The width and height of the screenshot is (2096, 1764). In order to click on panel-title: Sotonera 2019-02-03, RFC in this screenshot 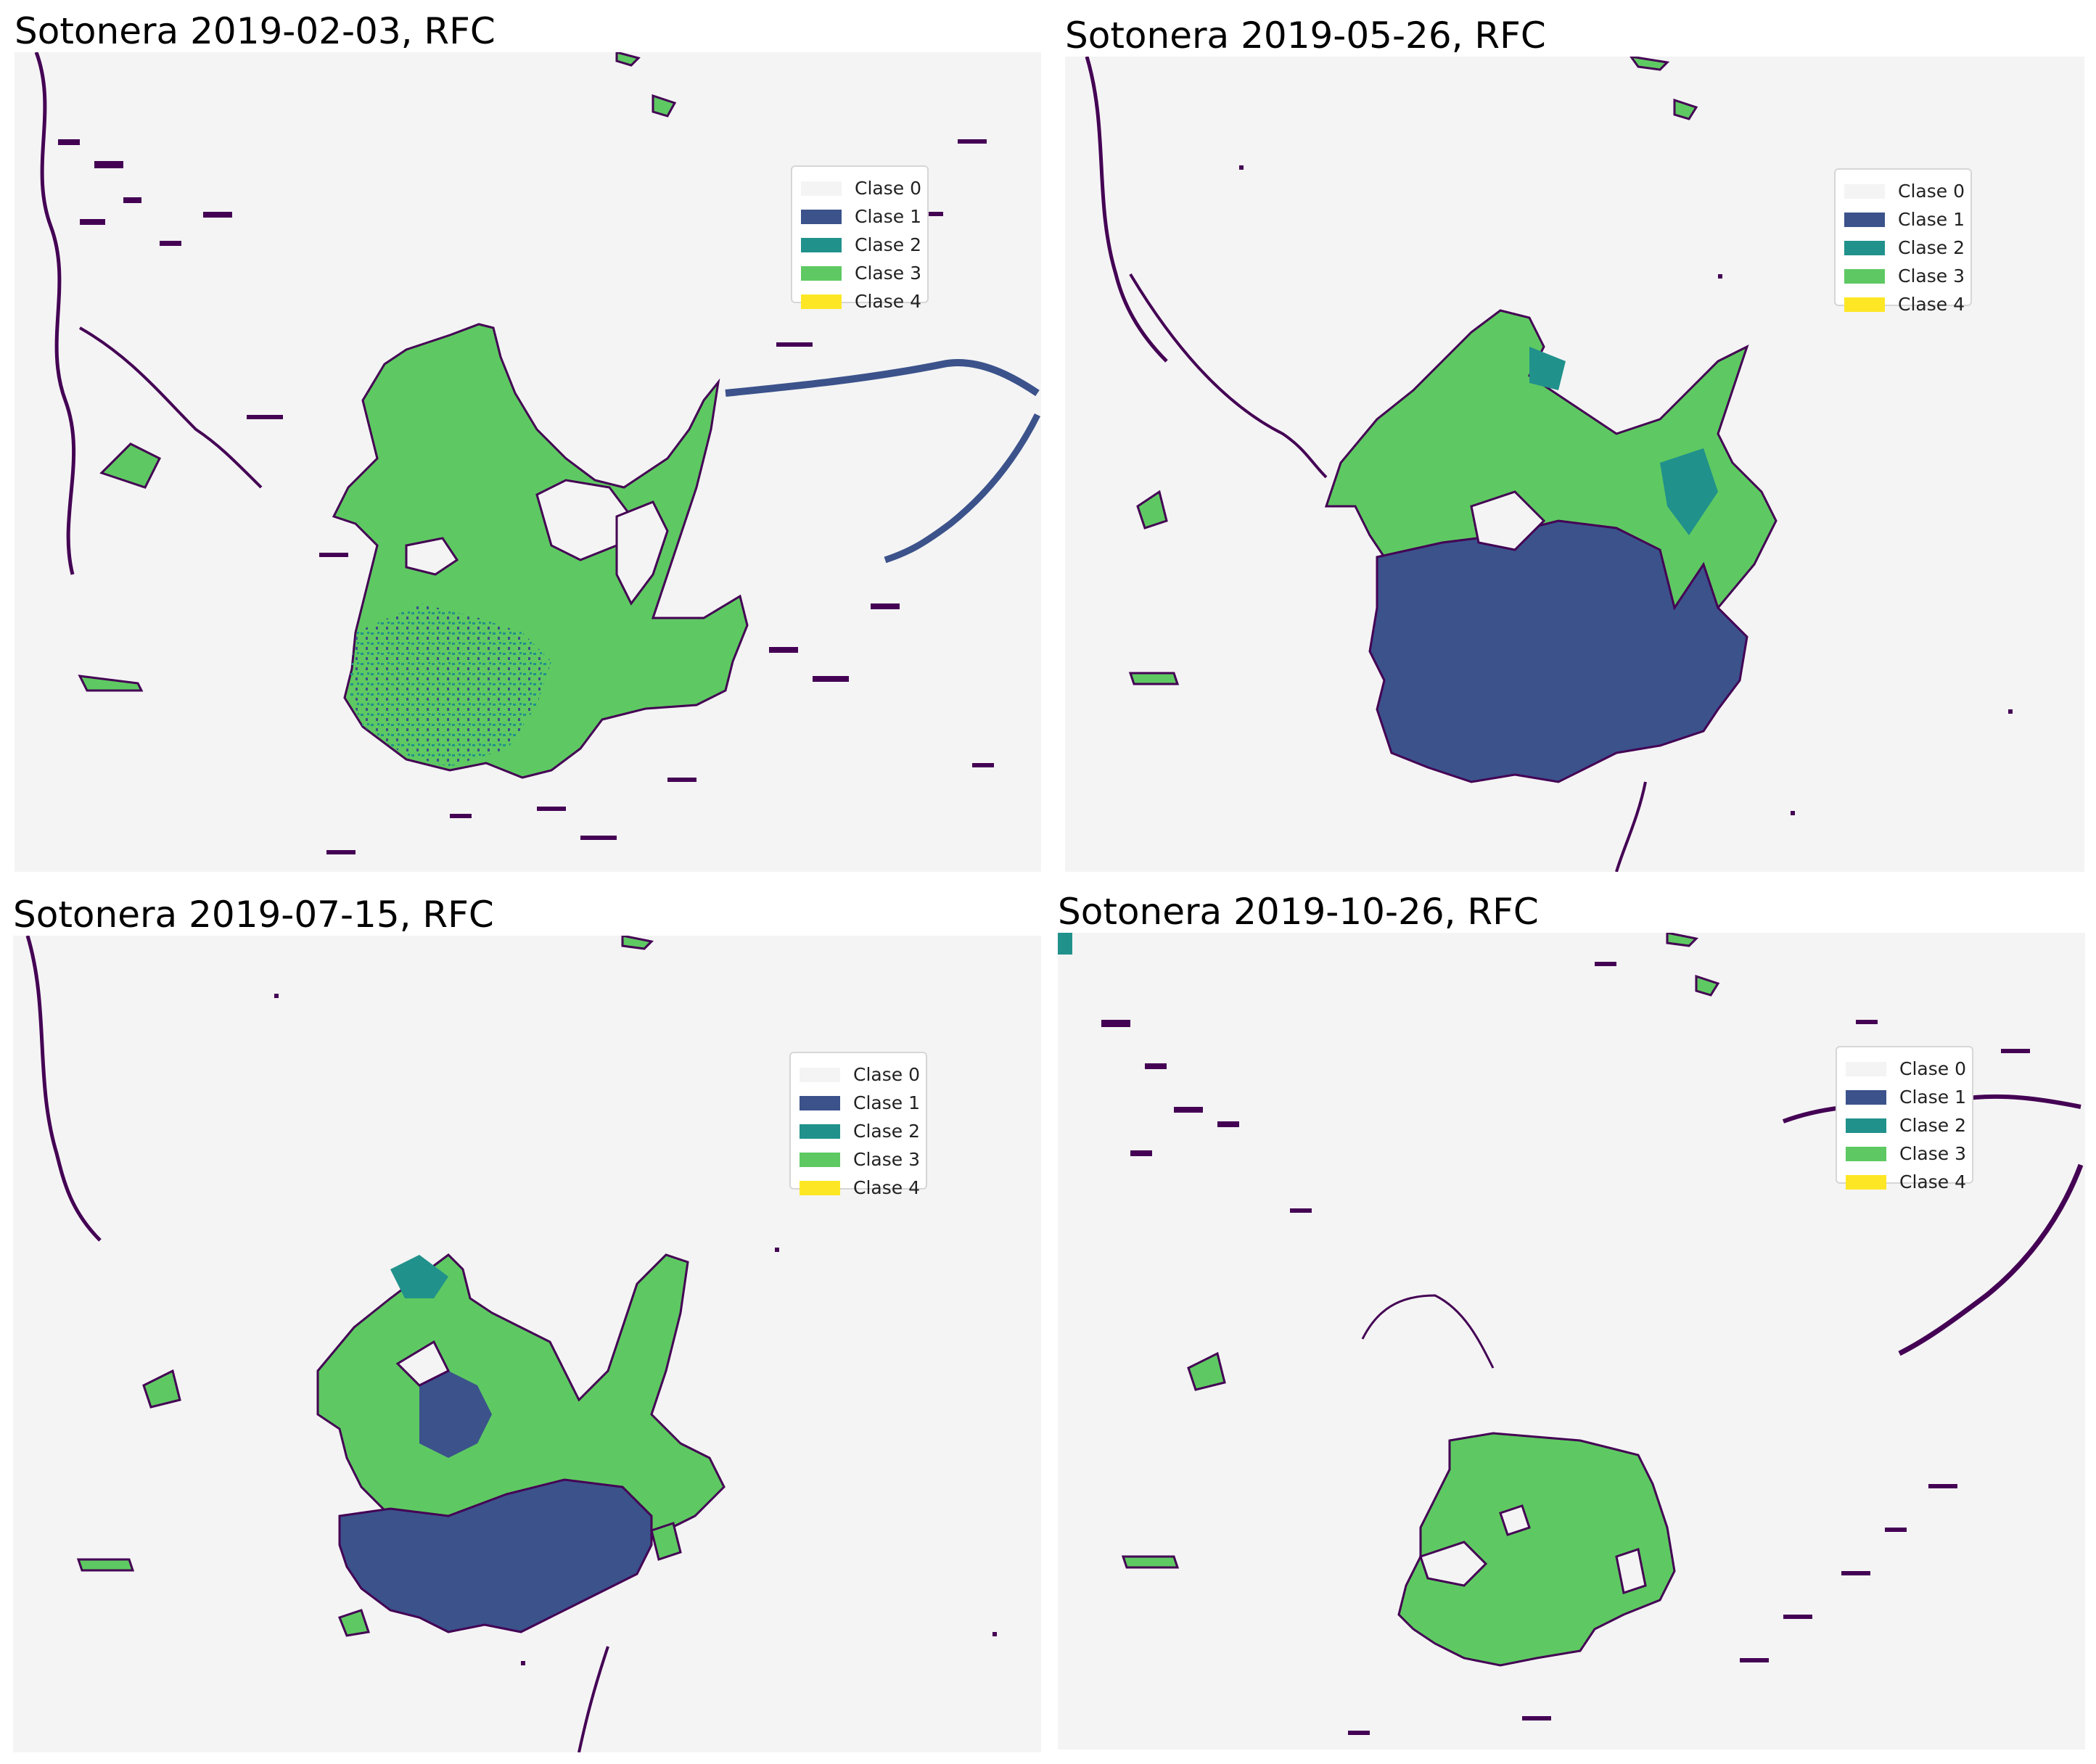, I will do `click(255, 31)`.